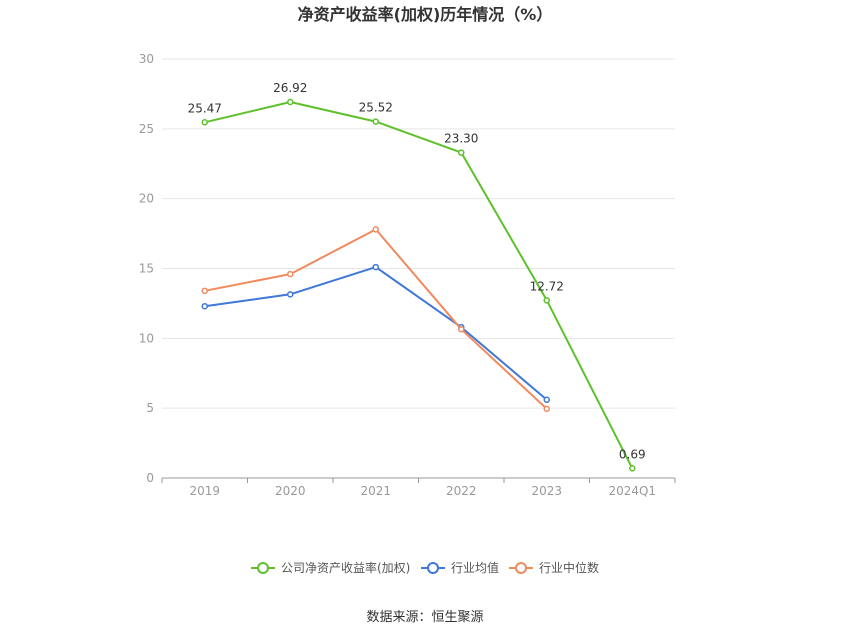 This screenshot has width=850, height=637. I want to click on legend-item: 行业中位数, so click(554, 567).